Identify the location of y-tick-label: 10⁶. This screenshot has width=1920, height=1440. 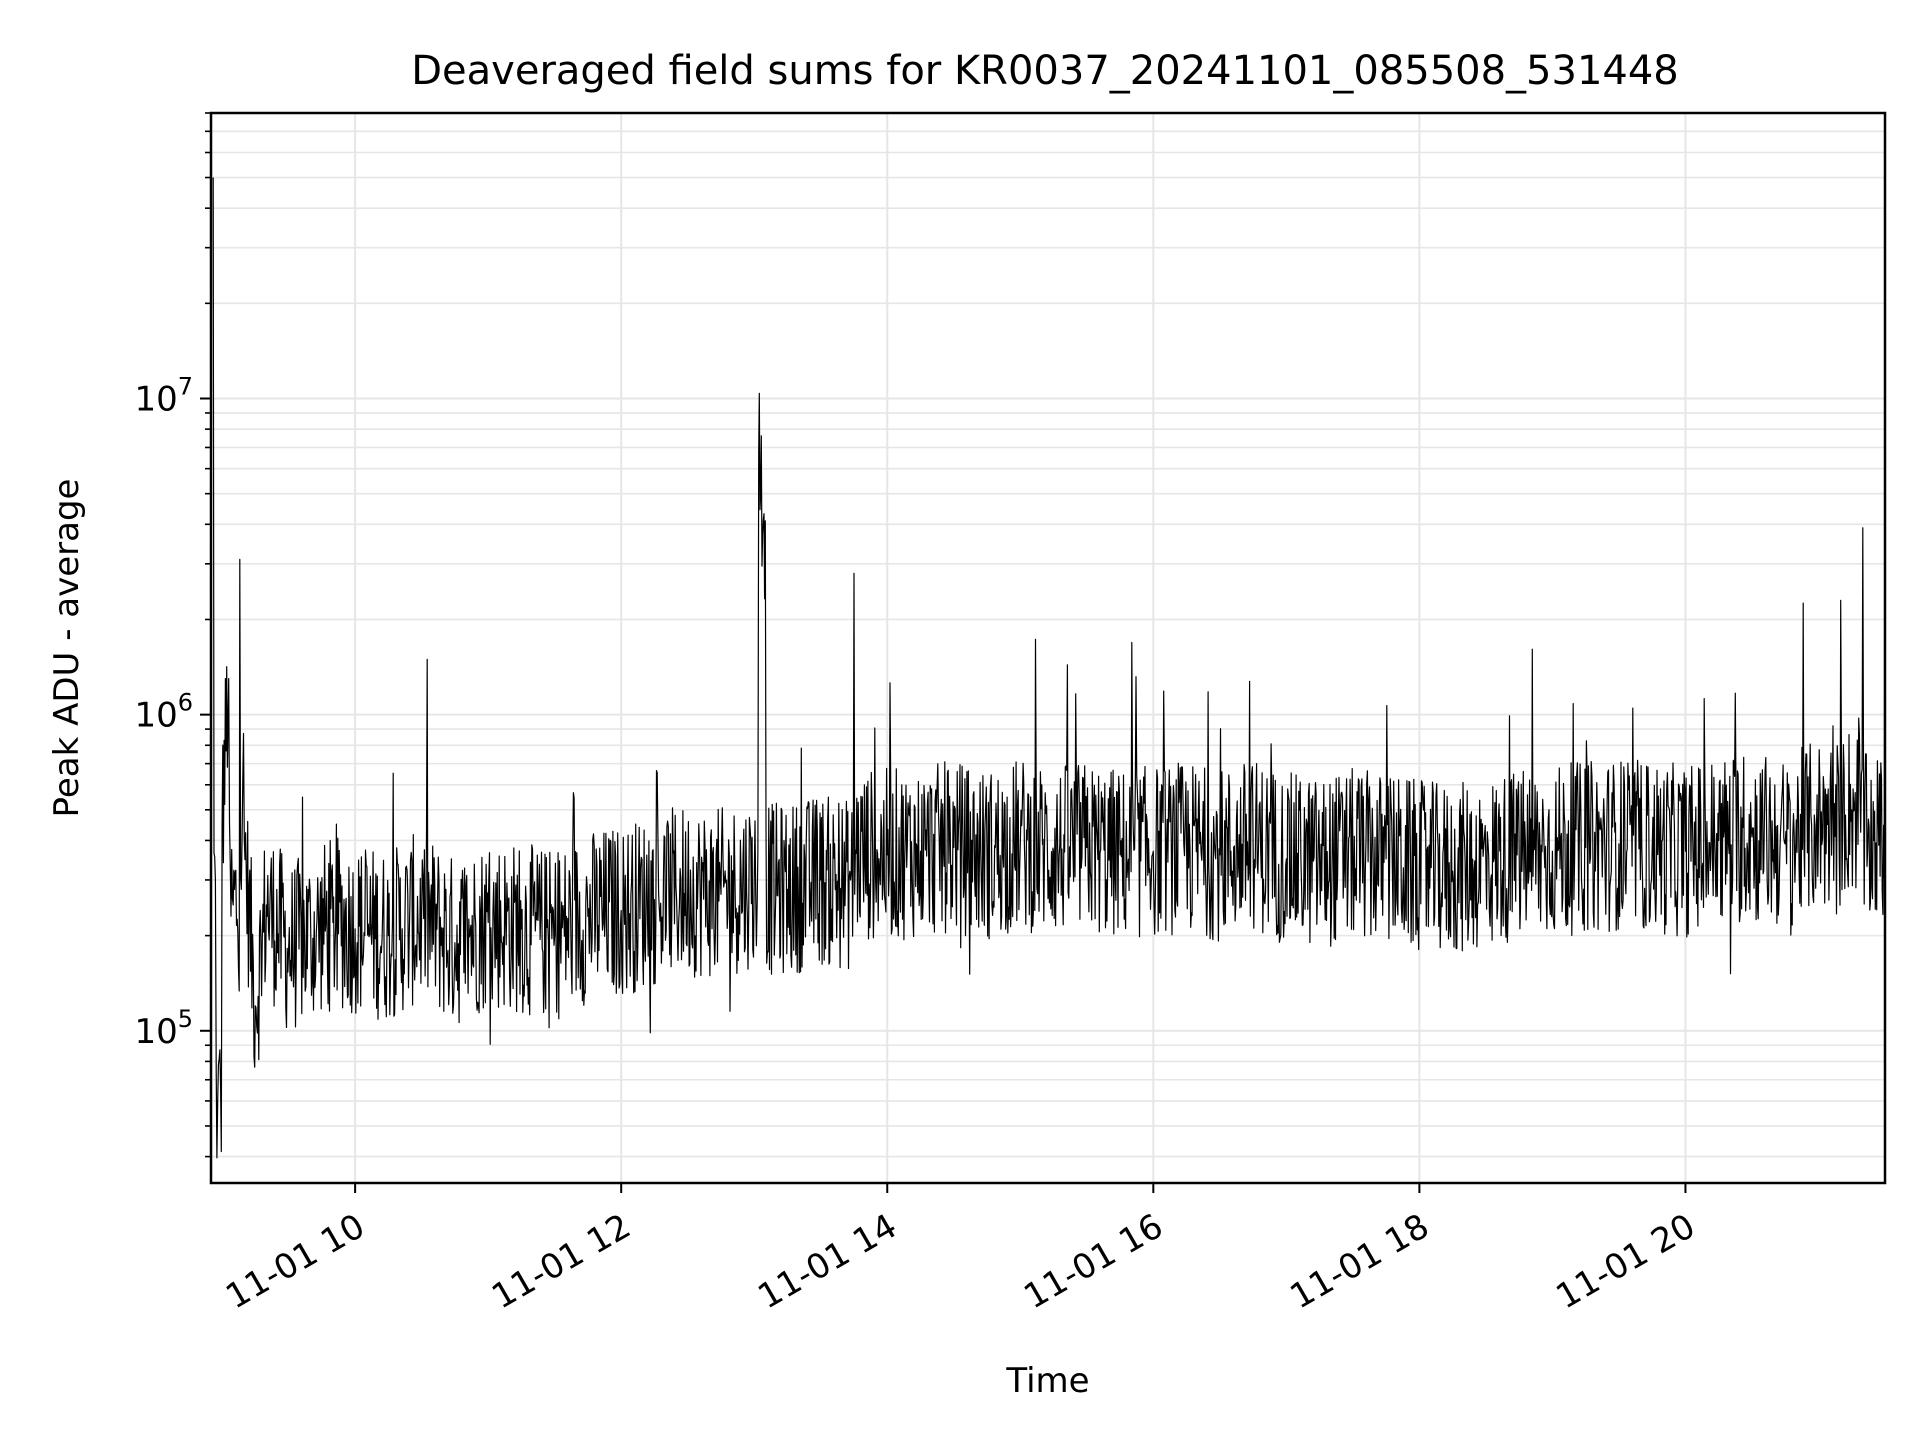
(163, 712).